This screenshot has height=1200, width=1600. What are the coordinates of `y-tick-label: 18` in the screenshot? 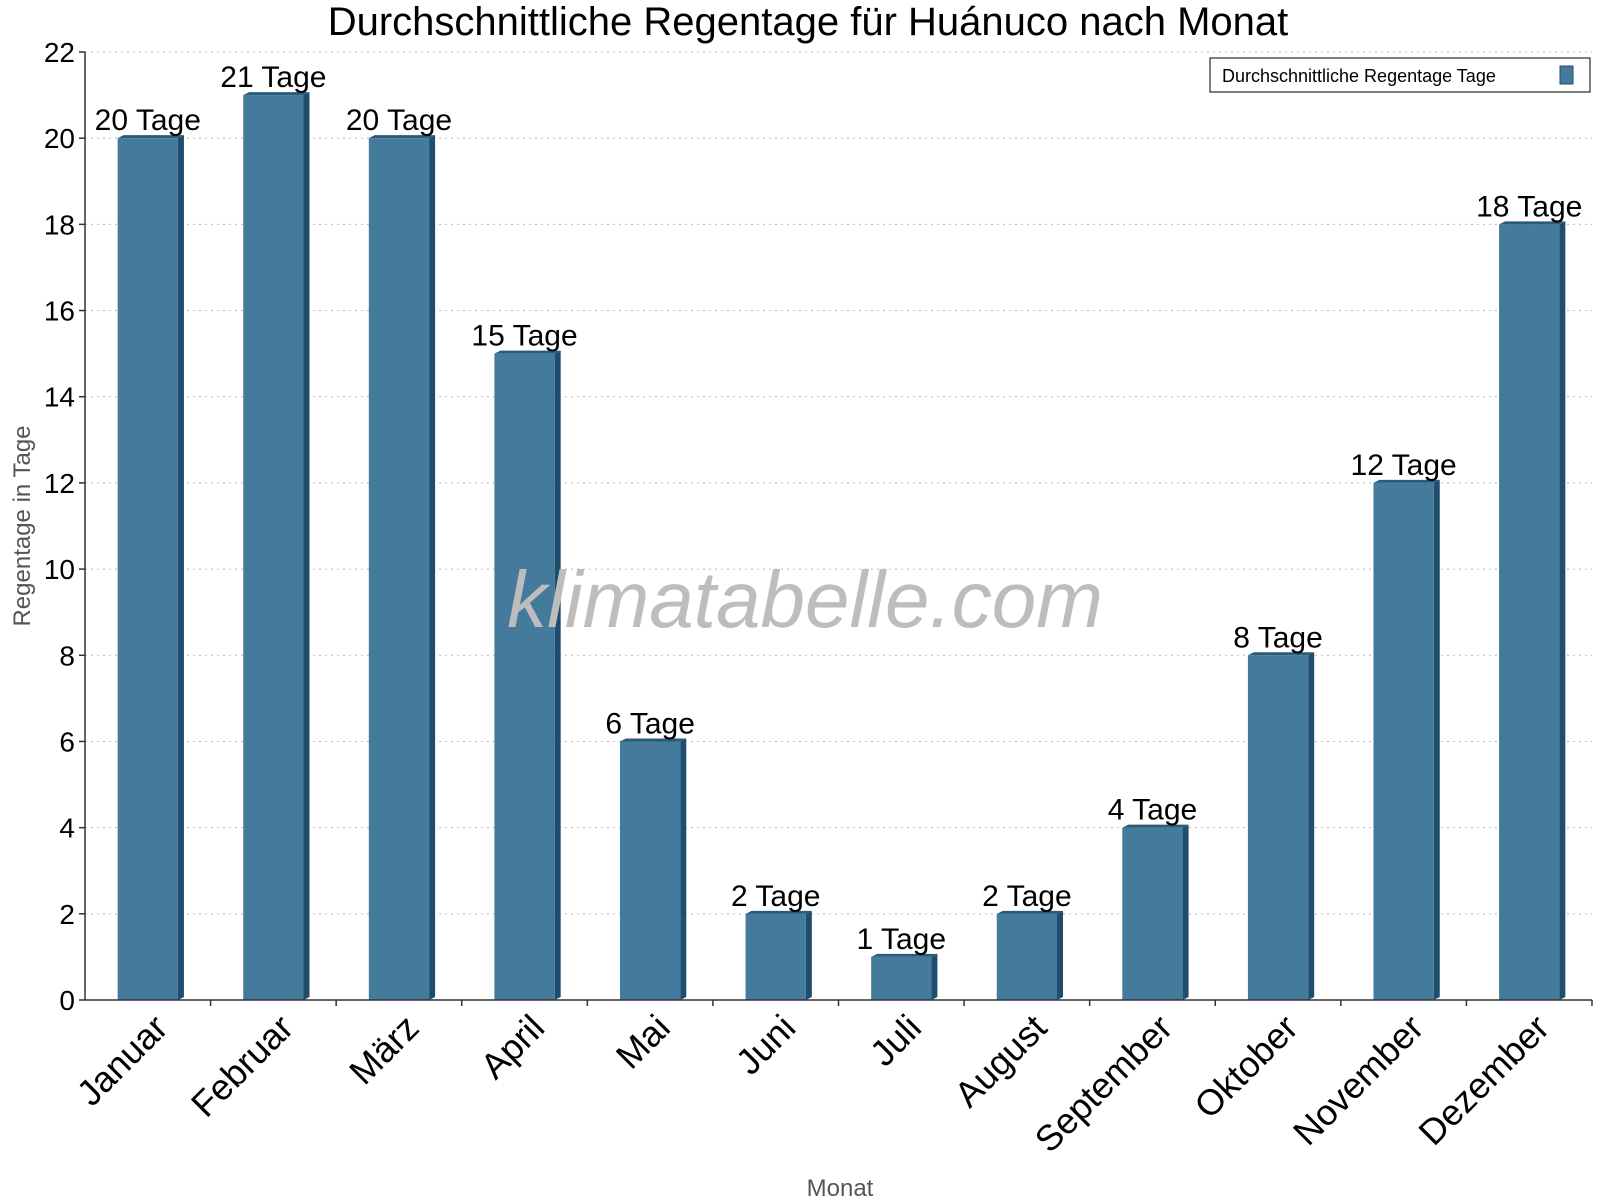 It's located at (59, 224).